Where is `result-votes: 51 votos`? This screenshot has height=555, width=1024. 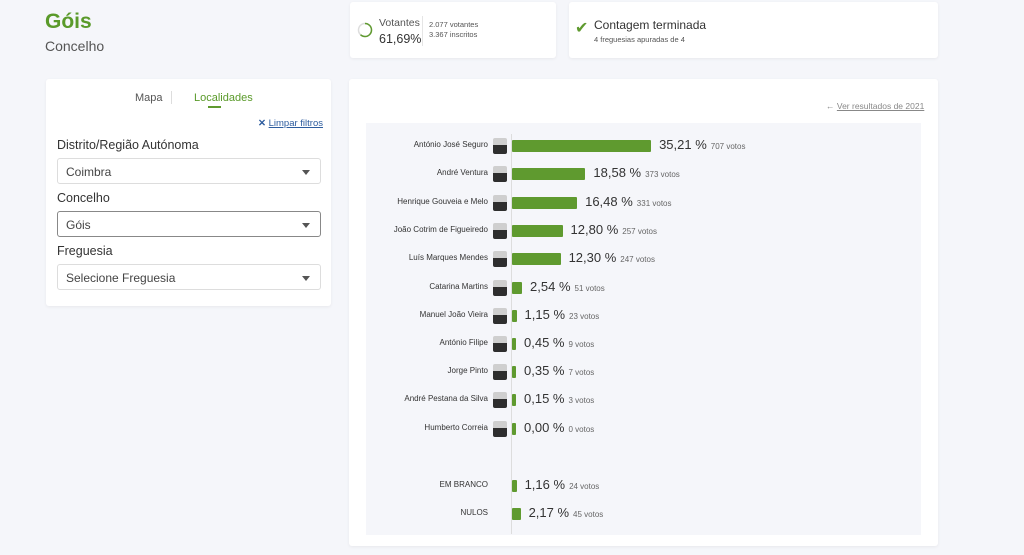
result-votes: 51 votos is located at coordinates (589, 288).